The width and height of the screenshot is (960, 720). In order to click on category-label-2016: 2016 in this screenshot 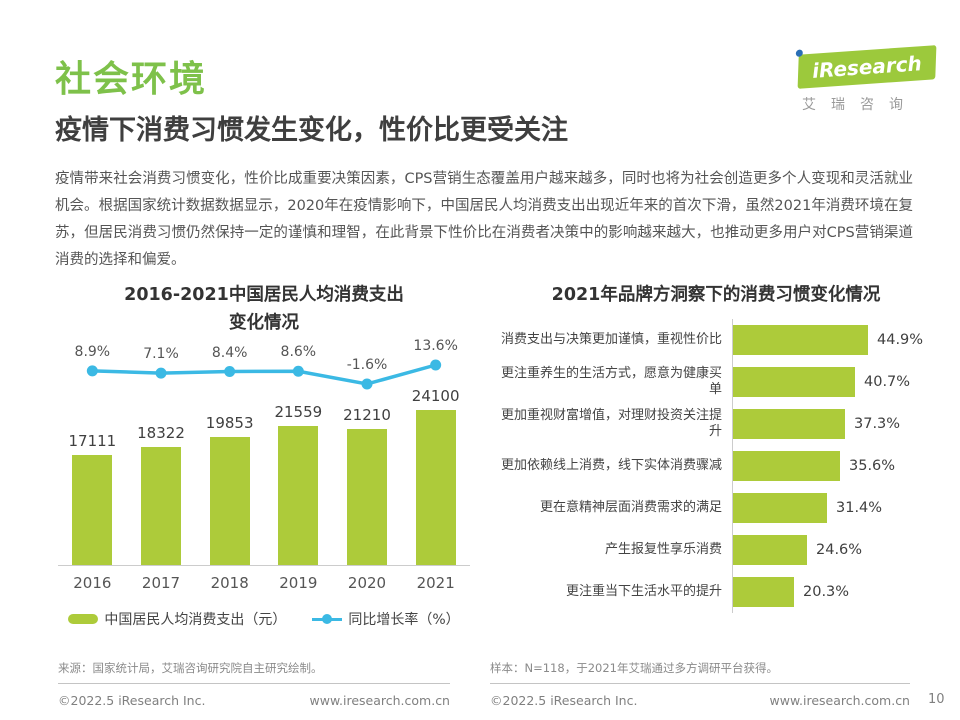, I will do `click(92, 583)`.